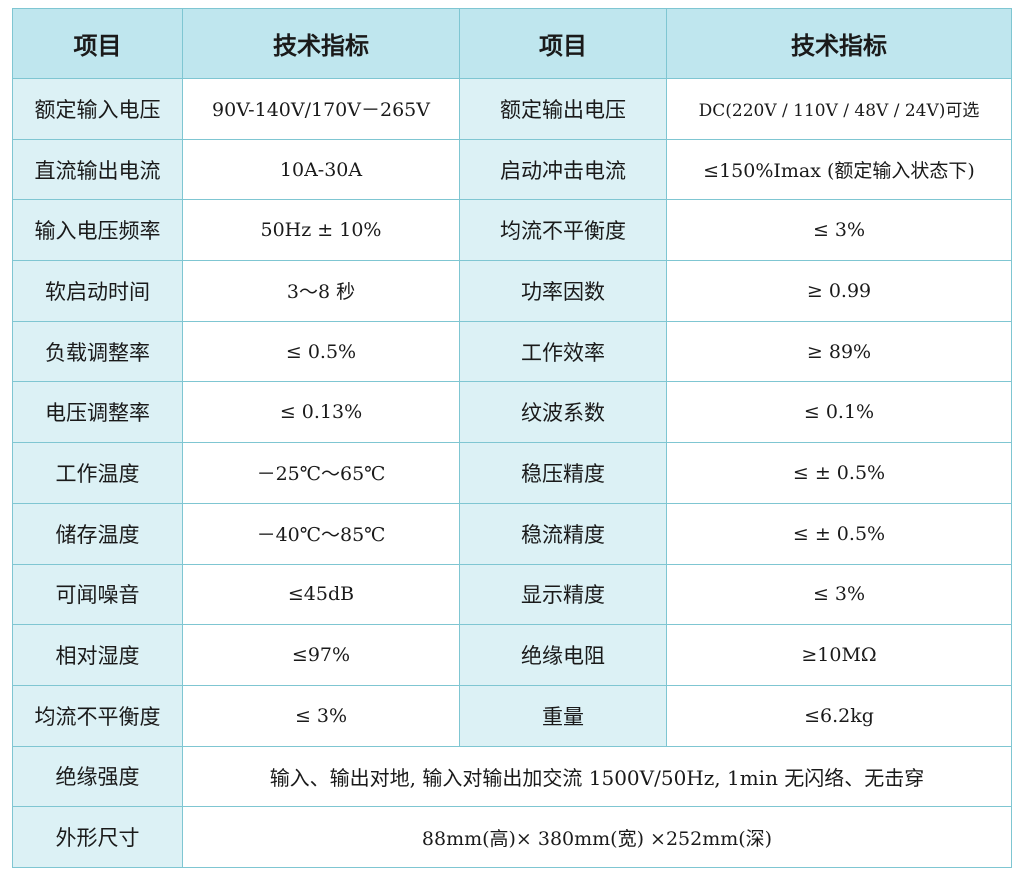 The image size is (1024, 888). Describe the element at coordinates (597, 837) in the screenshot. I see `dimensions-value: 88mm(高)× 380mm(宽) ×252mm(深)` at that location.